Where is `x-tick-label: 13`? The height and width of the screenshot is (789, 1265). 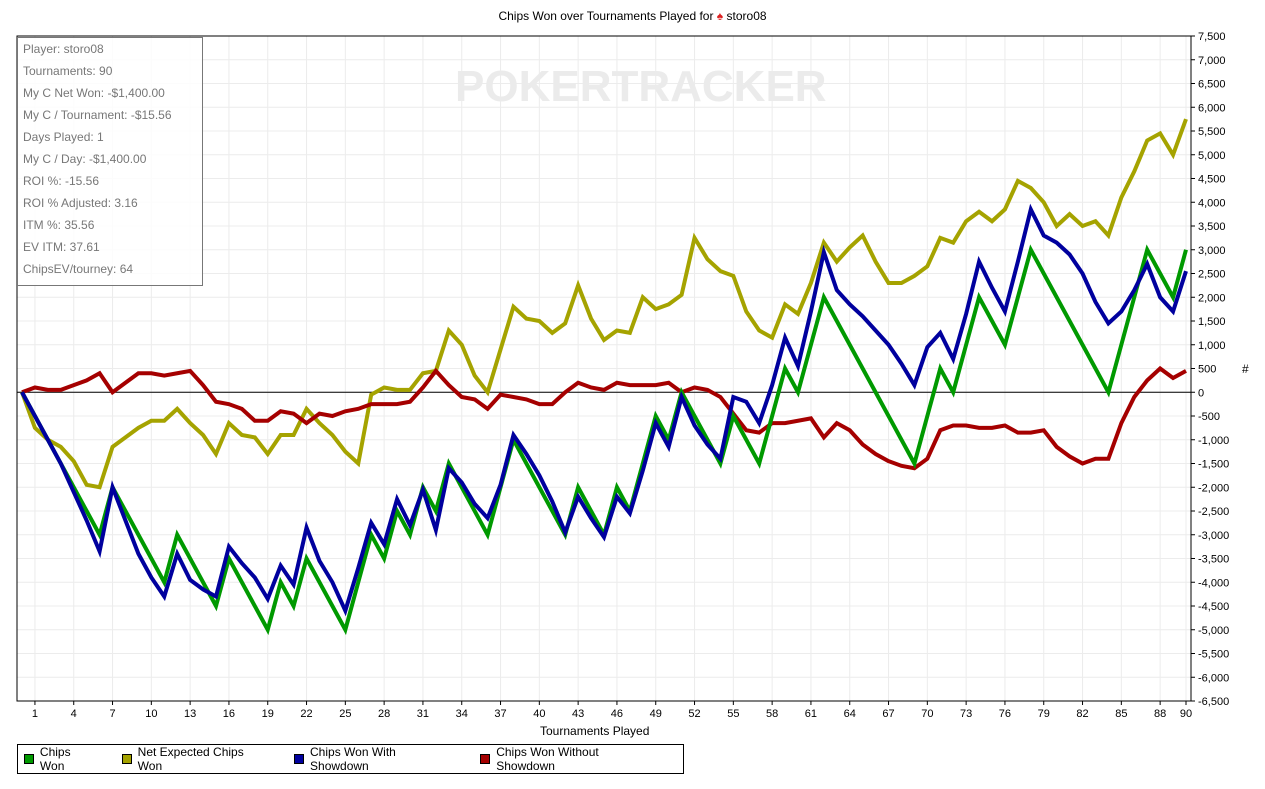
x-tick-label: 13 is located at coordinates (190, 714).